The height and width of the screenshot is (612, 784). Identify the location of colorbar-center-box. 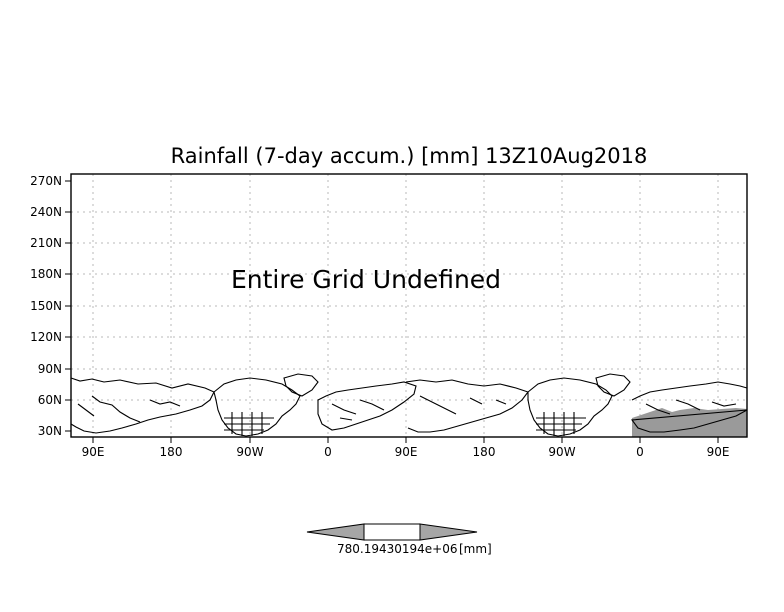
(392, 532).